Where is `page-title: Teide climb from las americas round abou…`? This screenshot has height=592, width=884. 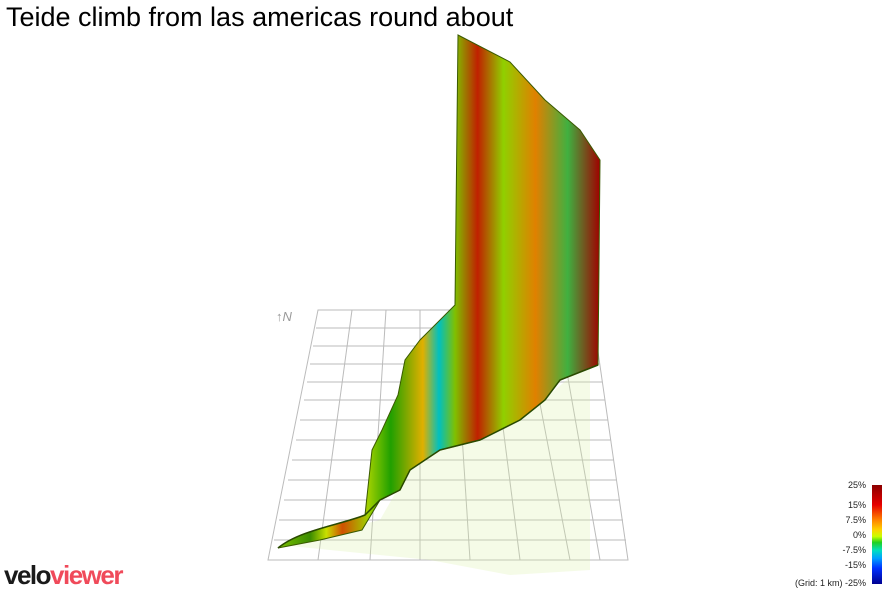
page-title: Teide climb from las americas round abou… is located at coordinates (260, 17).